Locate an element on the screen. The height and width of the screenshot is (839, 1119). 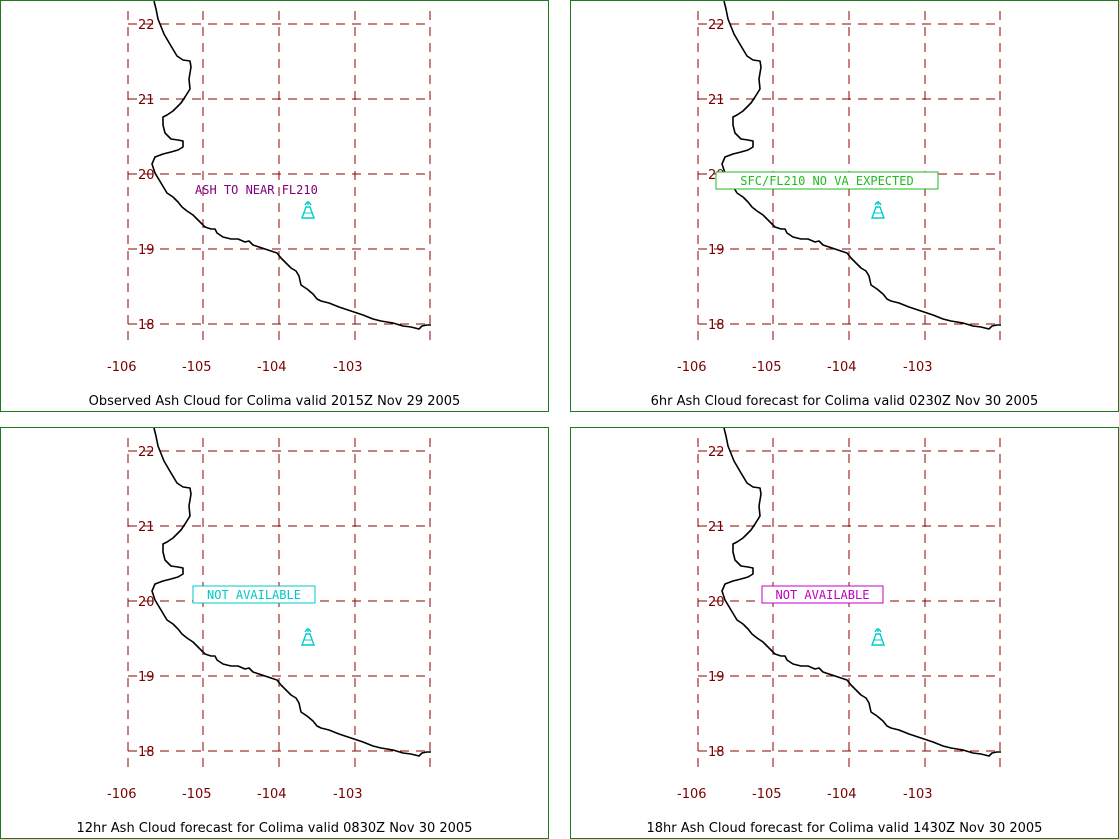
advisory-note: SFC/FL210 NO VA EXPECTED is located at coordinates (826, 181).